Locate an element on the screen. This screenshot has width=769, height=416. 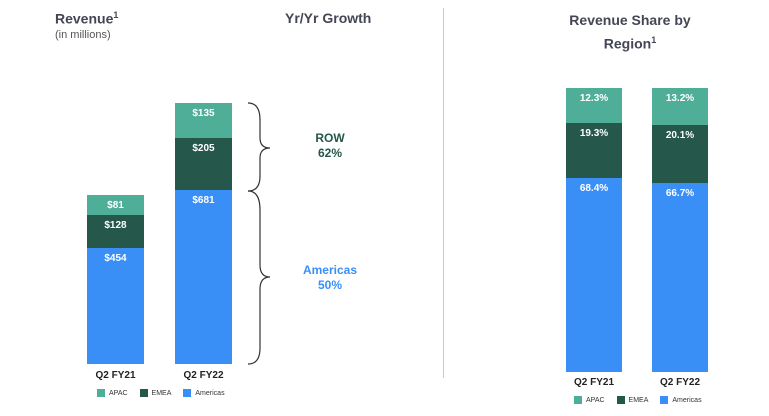
bar-emea-1: 20.1% is located at coordinates (680, 154).